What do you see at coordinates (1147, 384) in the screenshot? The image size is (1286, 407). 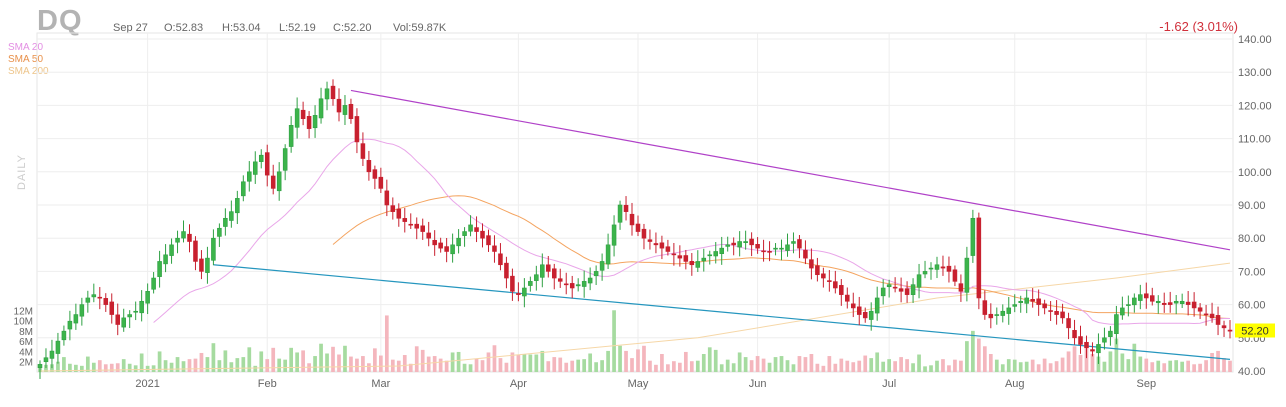 I see `x-axis-label: Sep` at bounding box center [1147, 384].